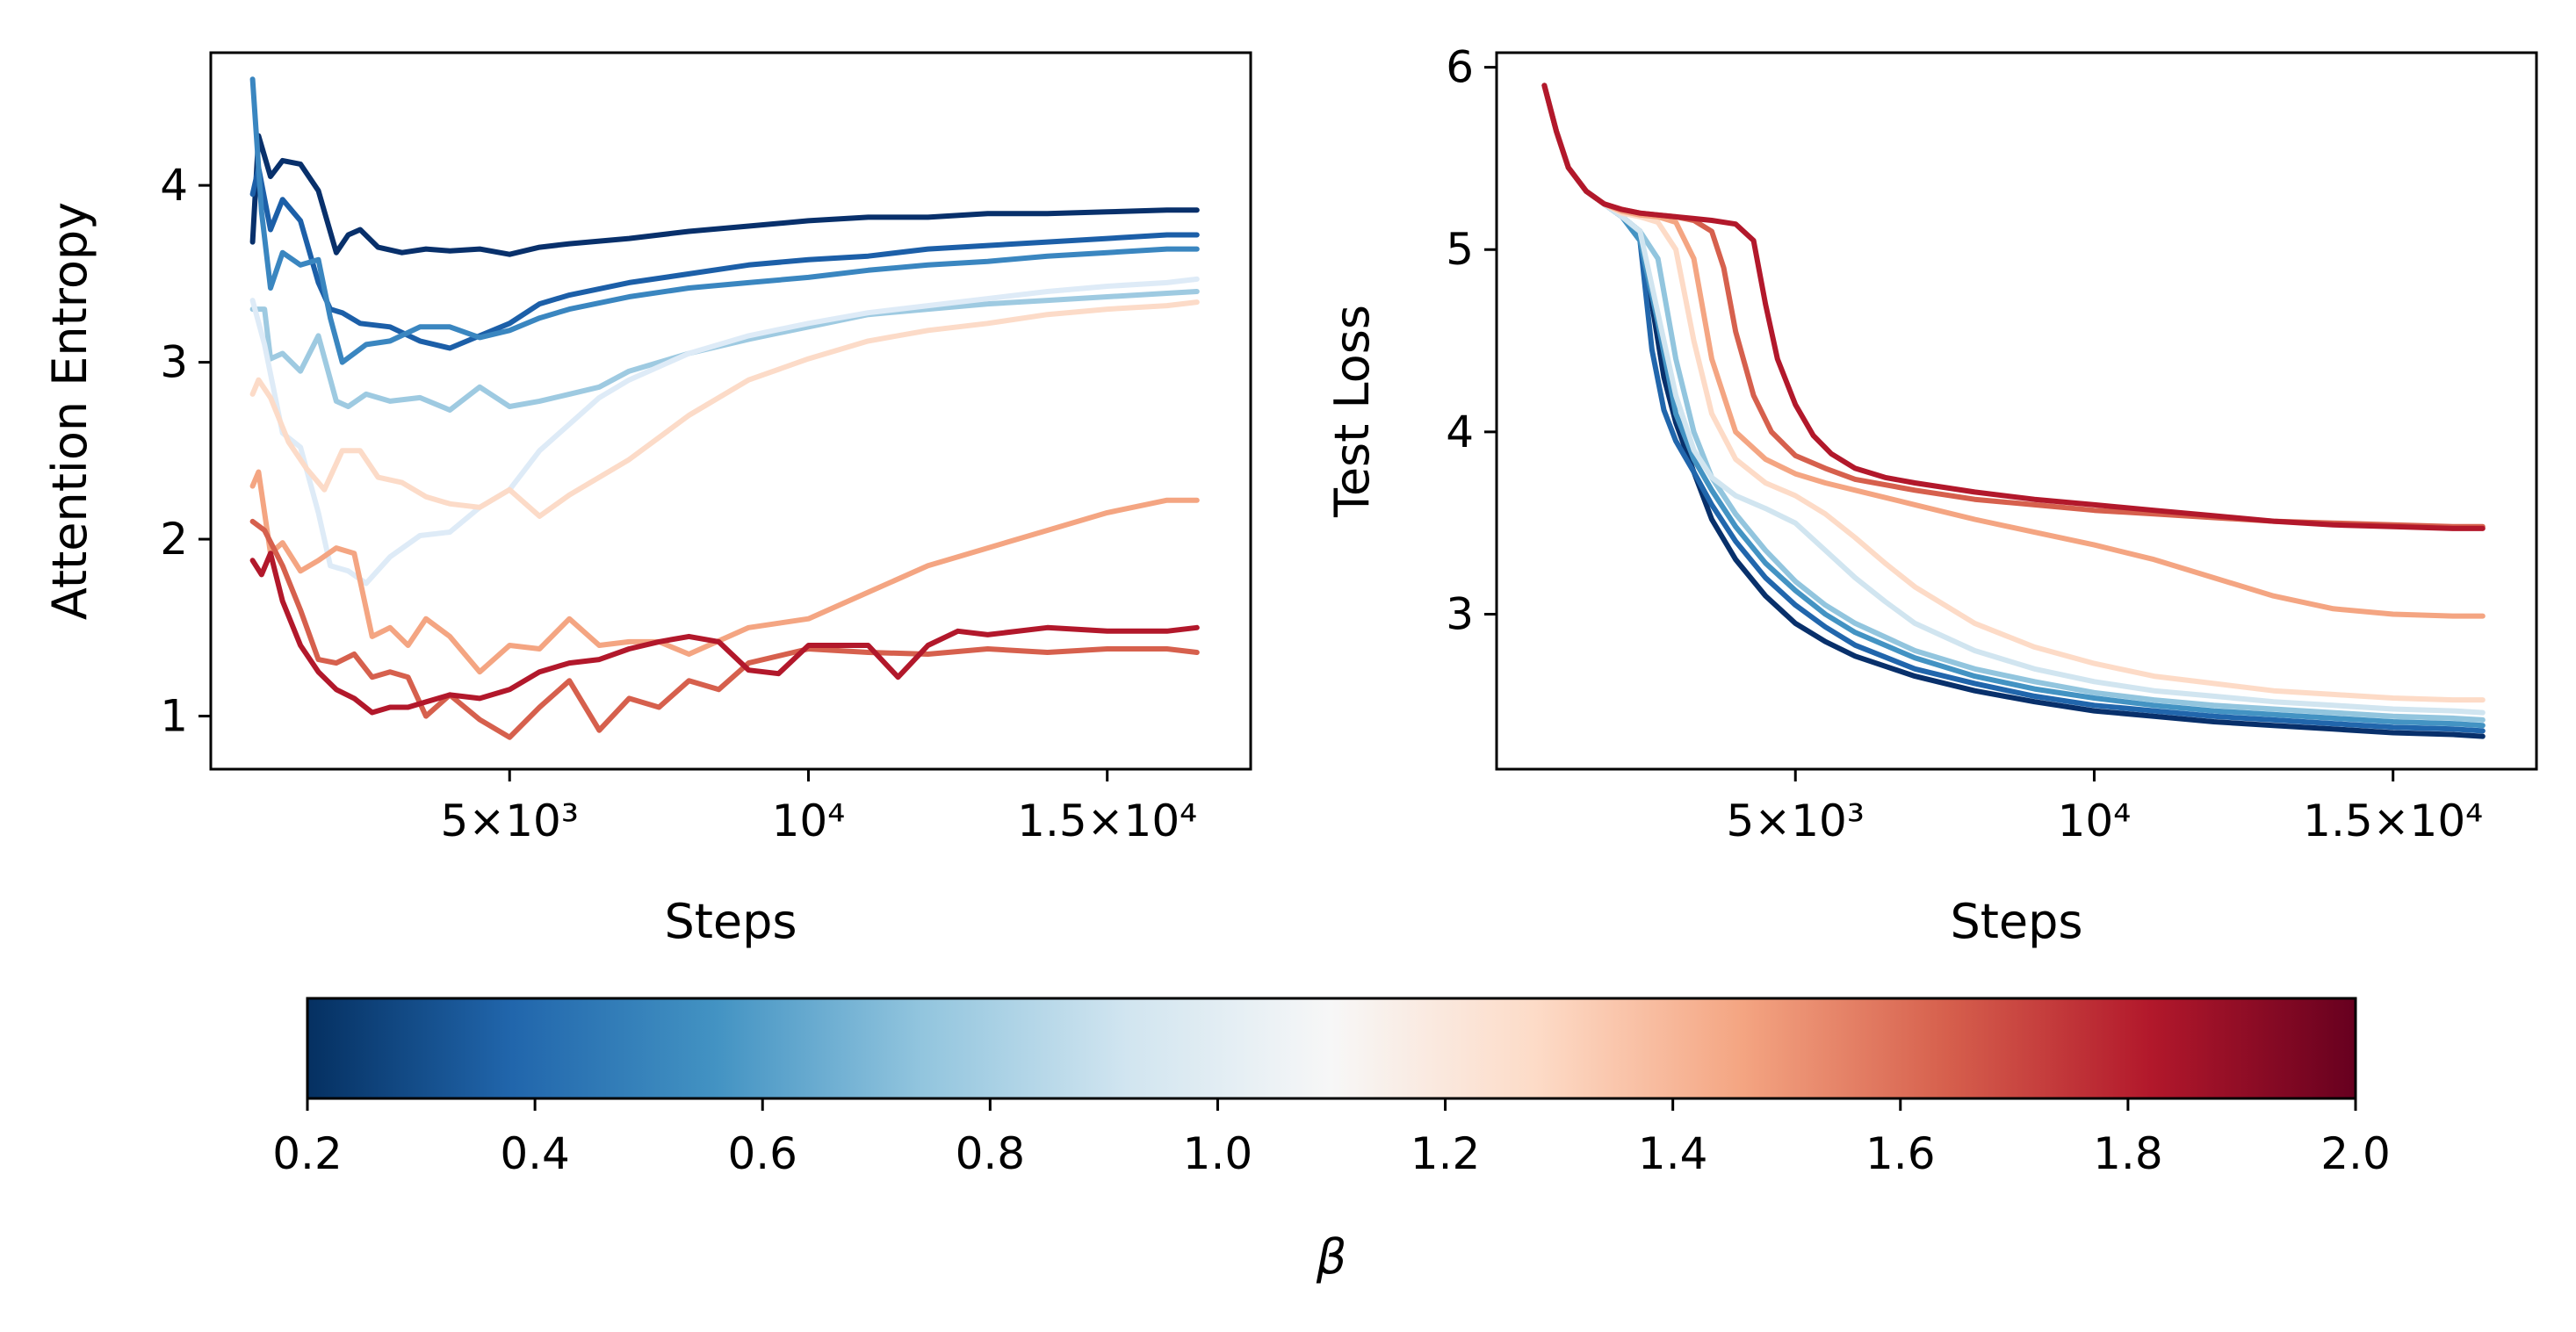 This screenshot has height=1332, width=2576. I want to click on colorbar-tick-label: 0.6, so click(762, 1153).